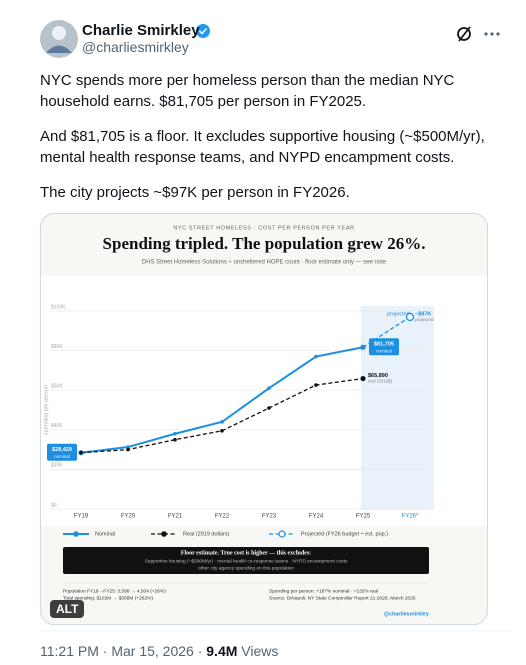 The width and height of the screenshot is (526, 665). I want to click on y-tick-label: $80K, so click(57, 347).